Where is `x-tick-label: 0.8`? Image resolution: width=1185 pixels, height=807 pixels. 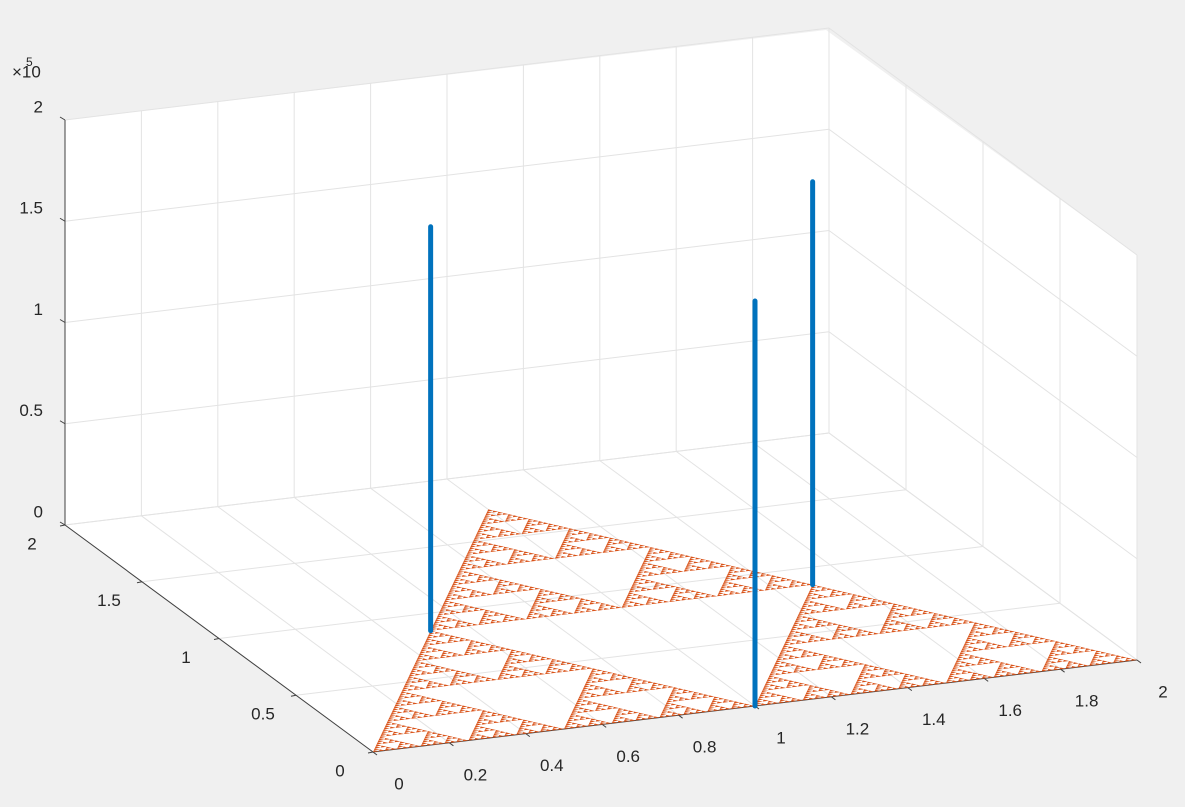
x-tick-label: 0.8 is located at coordinates (705, 747).